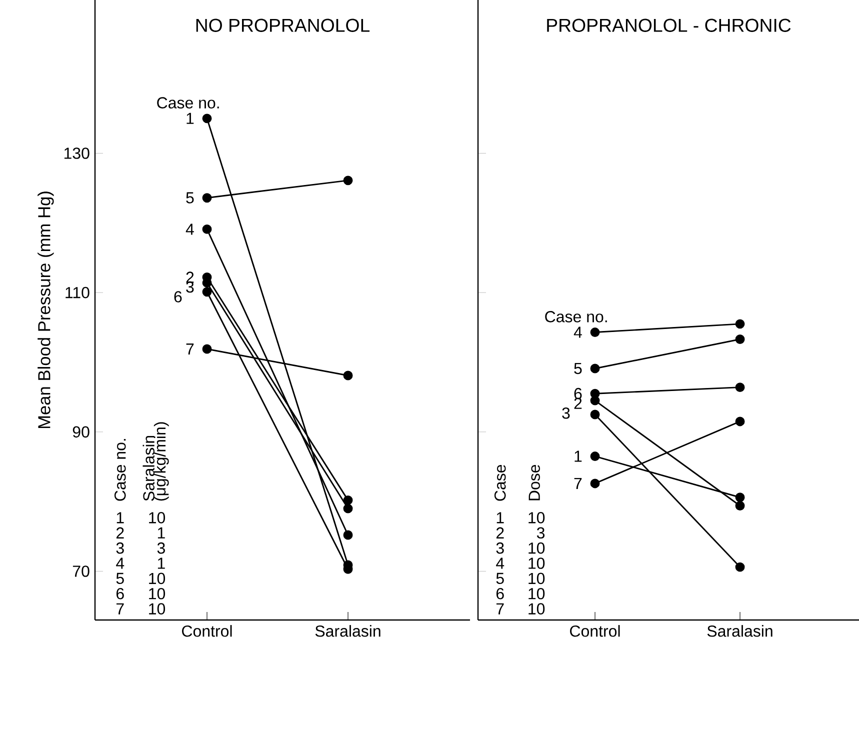 The image size is (859, 738). Describe the element at coordinates (566, 413) in the screenshot. I see `series-label: 3` at that location.